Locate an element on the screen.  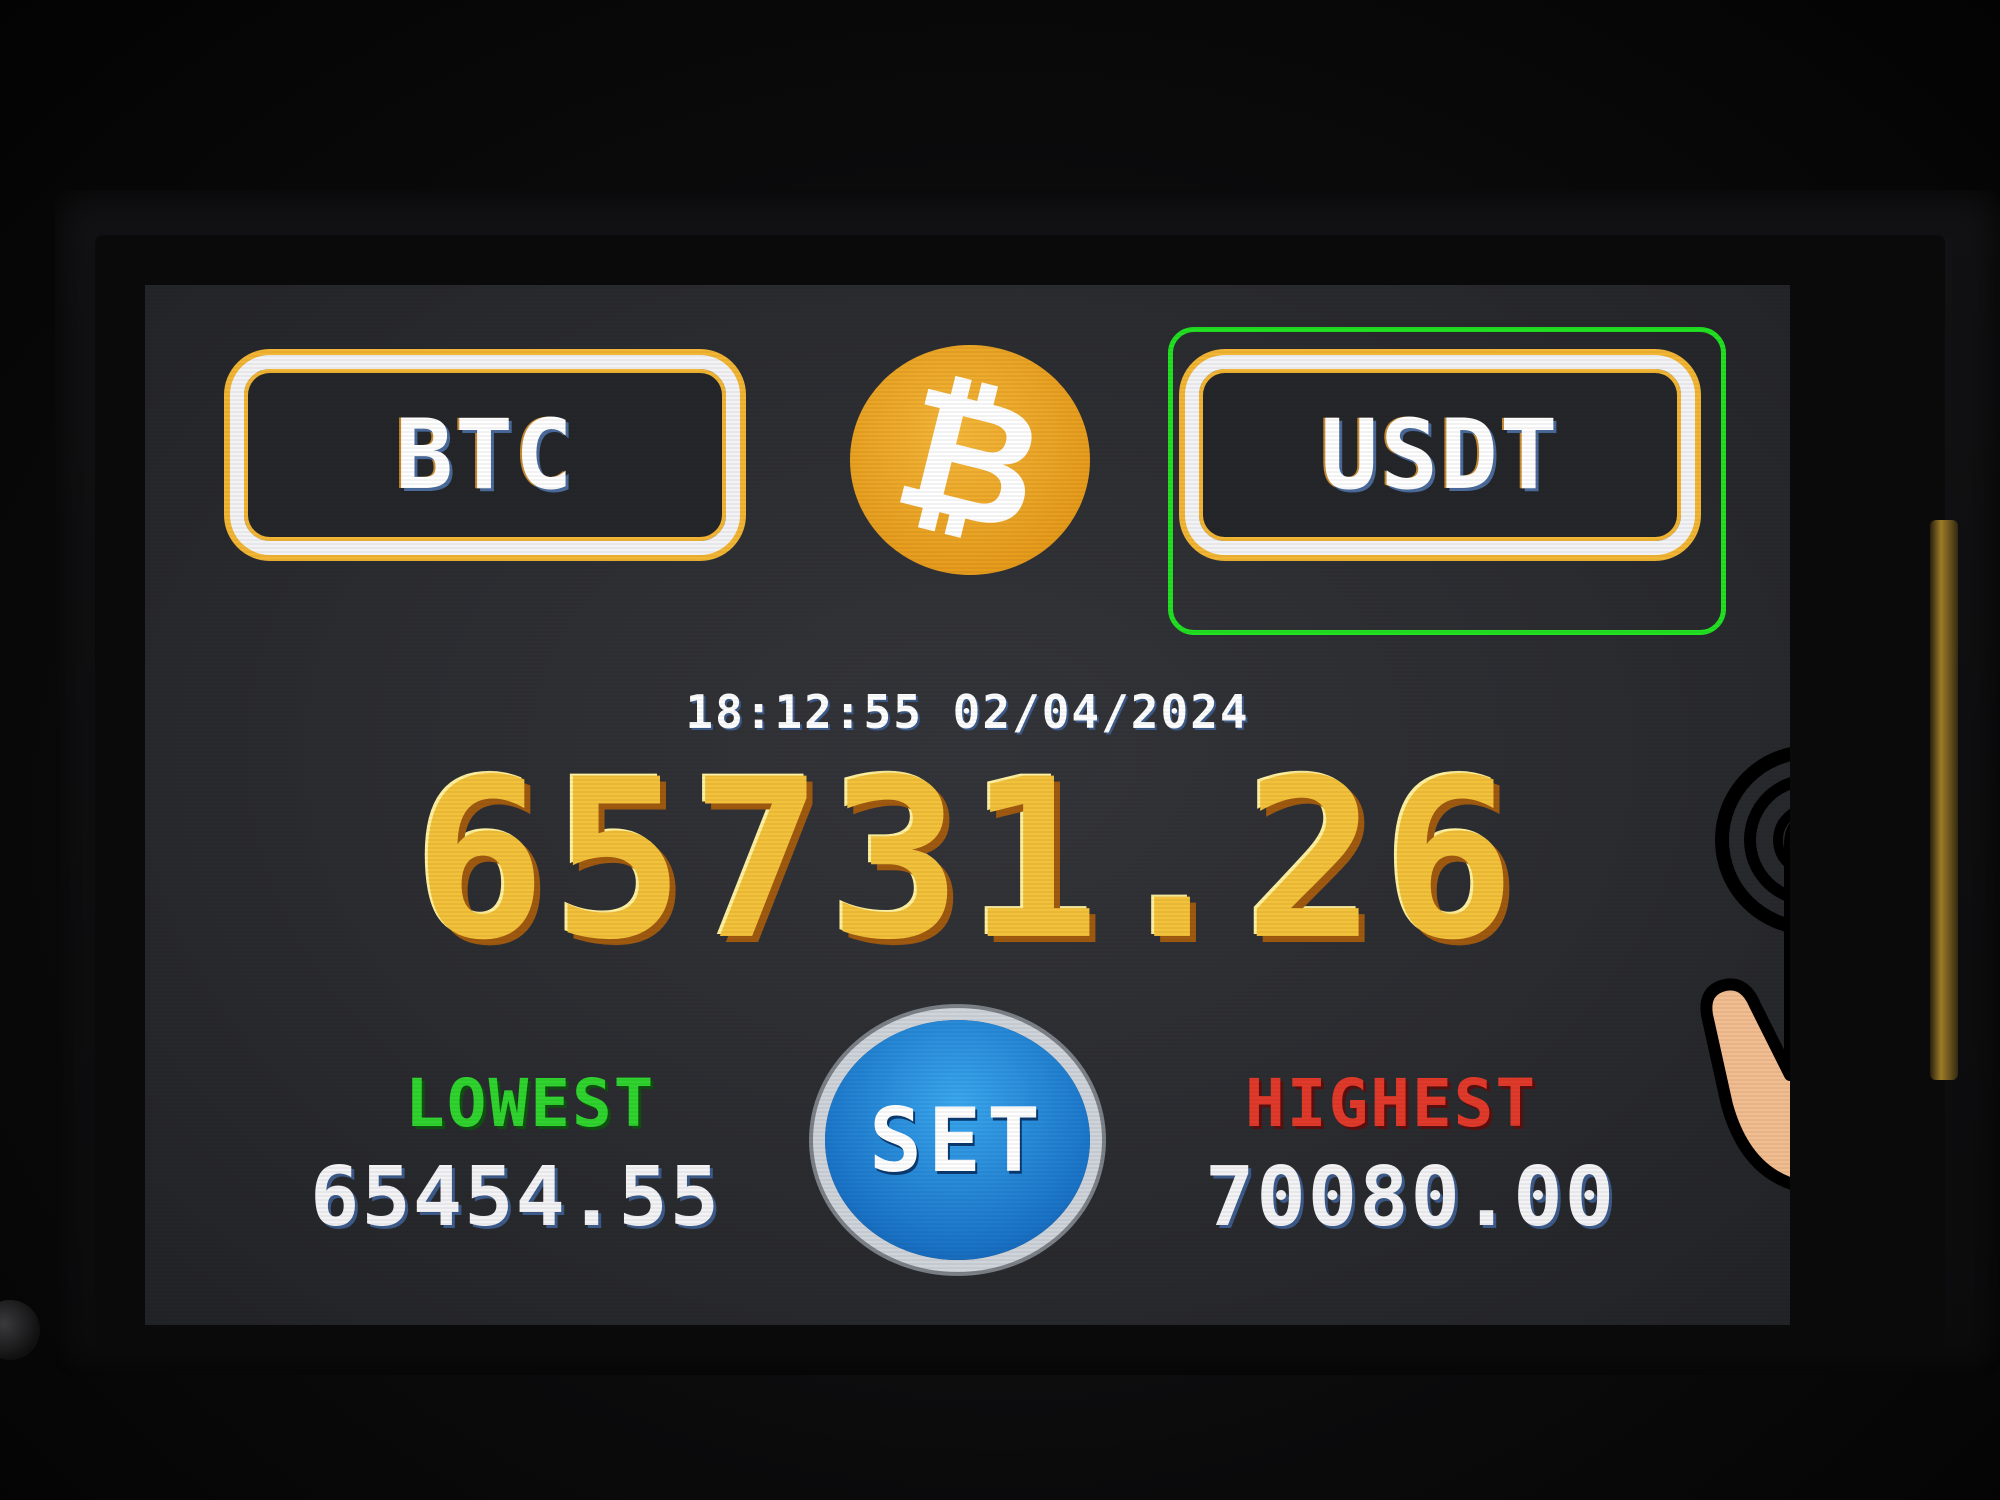
device-side-strip is located at coordinates (1944, 800).